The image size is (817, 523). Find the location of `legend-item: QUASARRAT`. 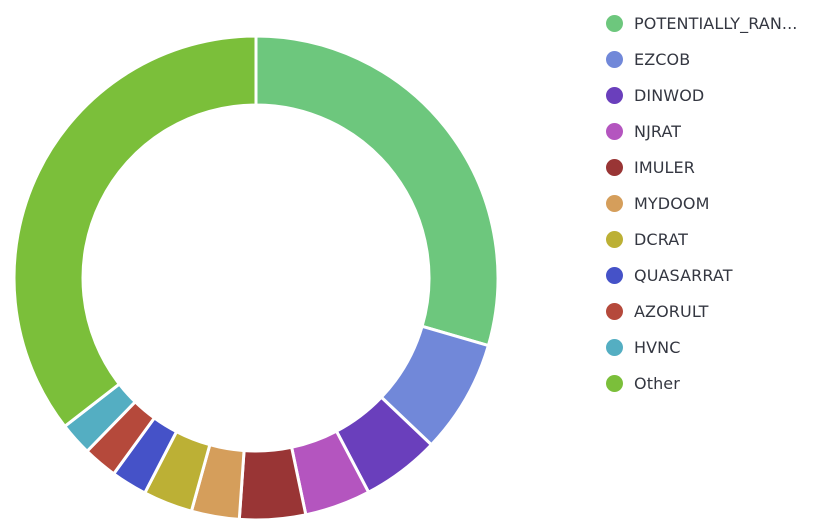

legend-item: QUASARRAT is located at coordinates (701, 275).